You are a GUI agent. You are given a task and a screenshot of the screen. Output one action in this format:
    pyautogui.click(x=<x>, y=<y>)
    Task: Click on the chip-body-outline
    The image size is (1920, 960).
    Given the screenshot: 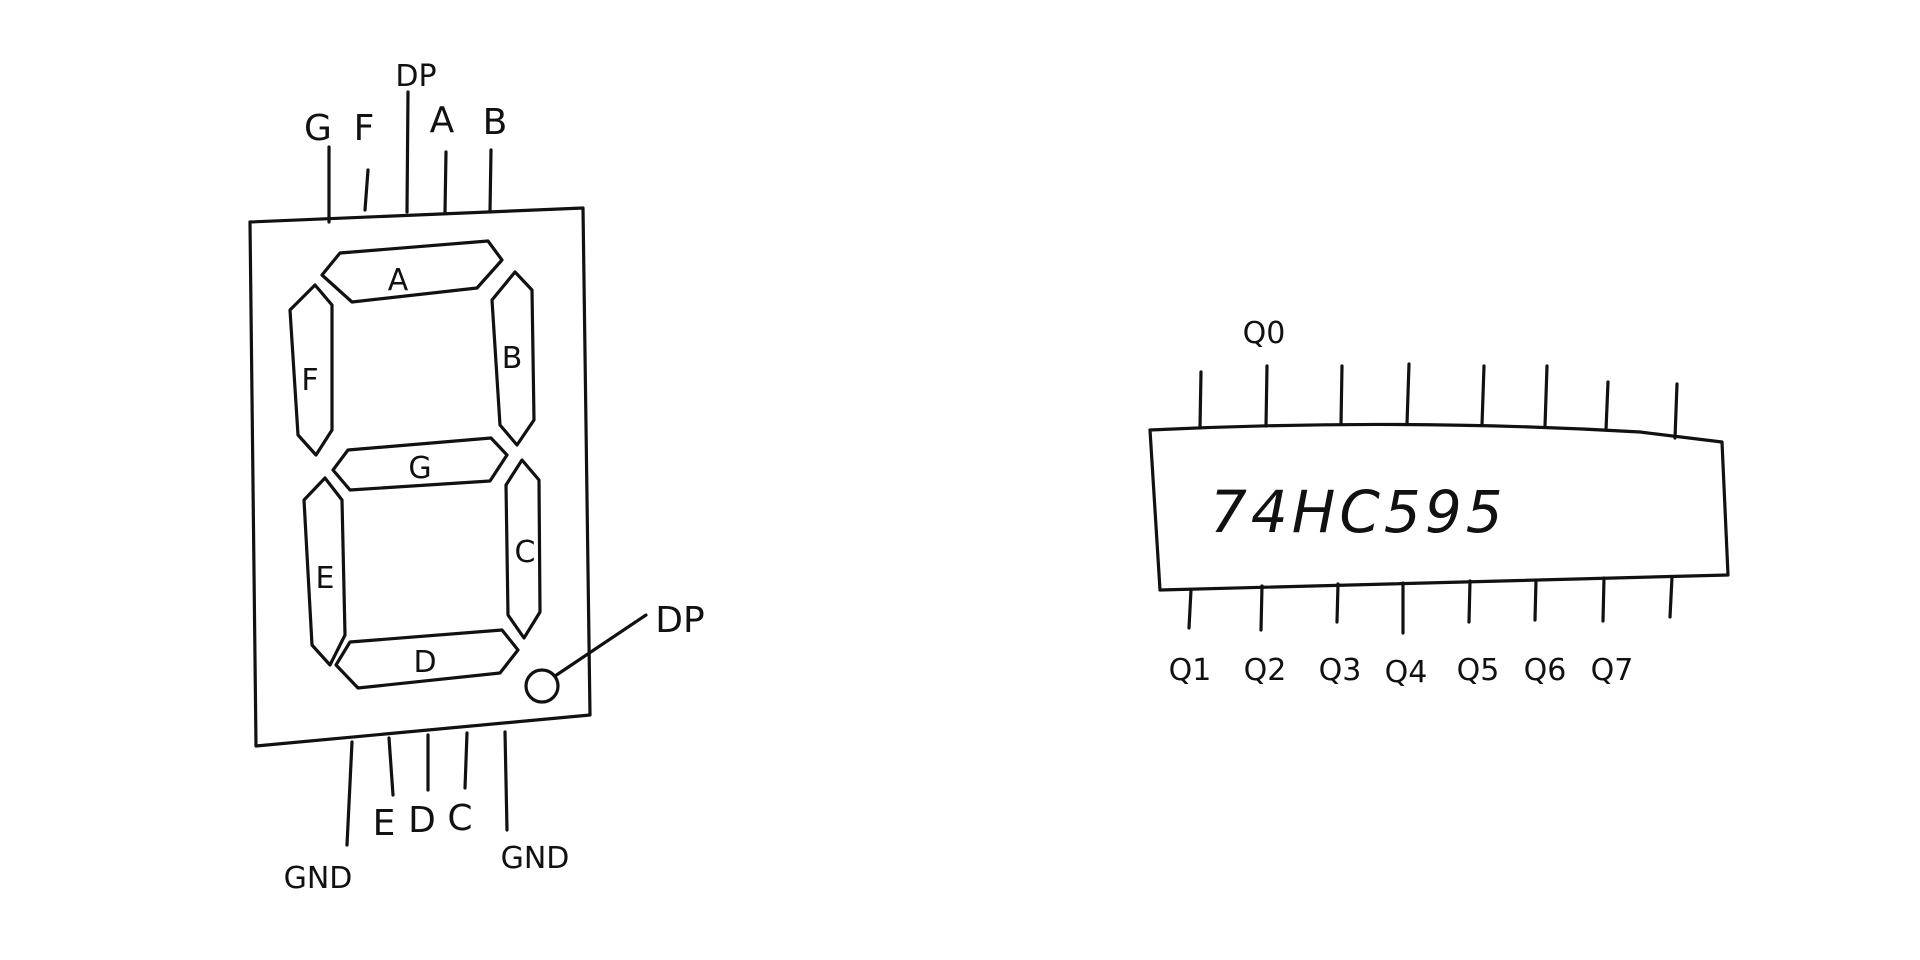 What is the action you would take?
    pyautogui.click(x=1439, y=507)
    